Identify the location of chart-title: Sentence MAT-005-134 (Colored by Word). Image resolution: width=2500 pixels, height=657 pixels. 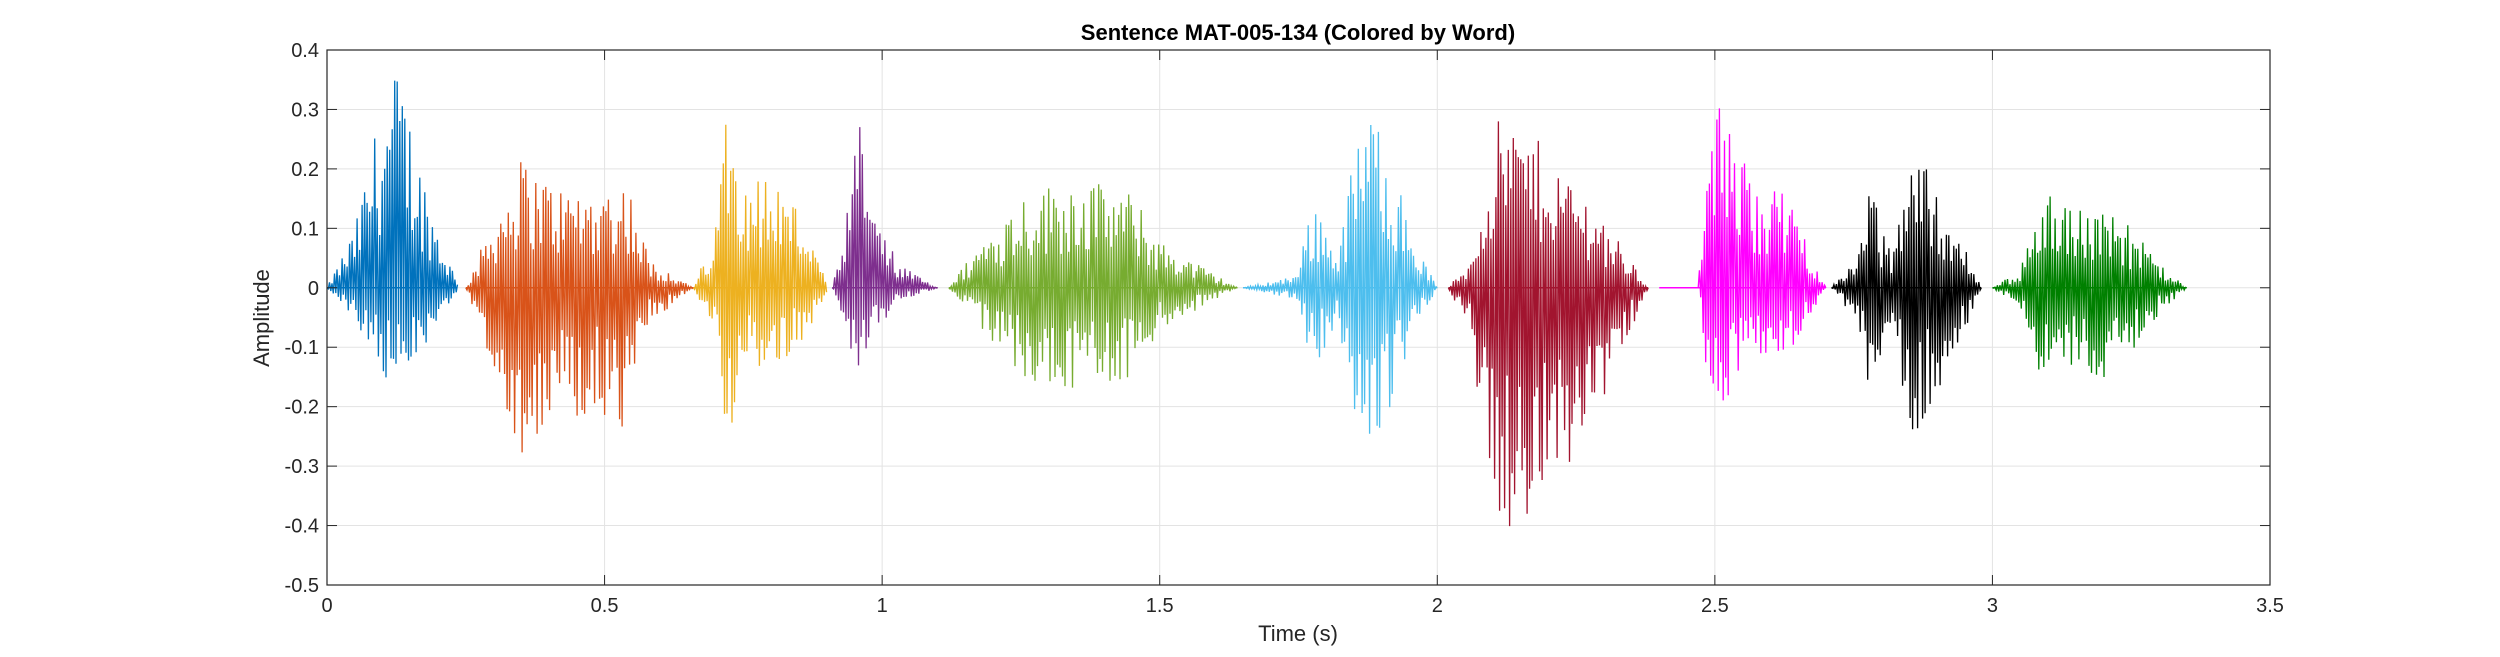
(1298, 32).